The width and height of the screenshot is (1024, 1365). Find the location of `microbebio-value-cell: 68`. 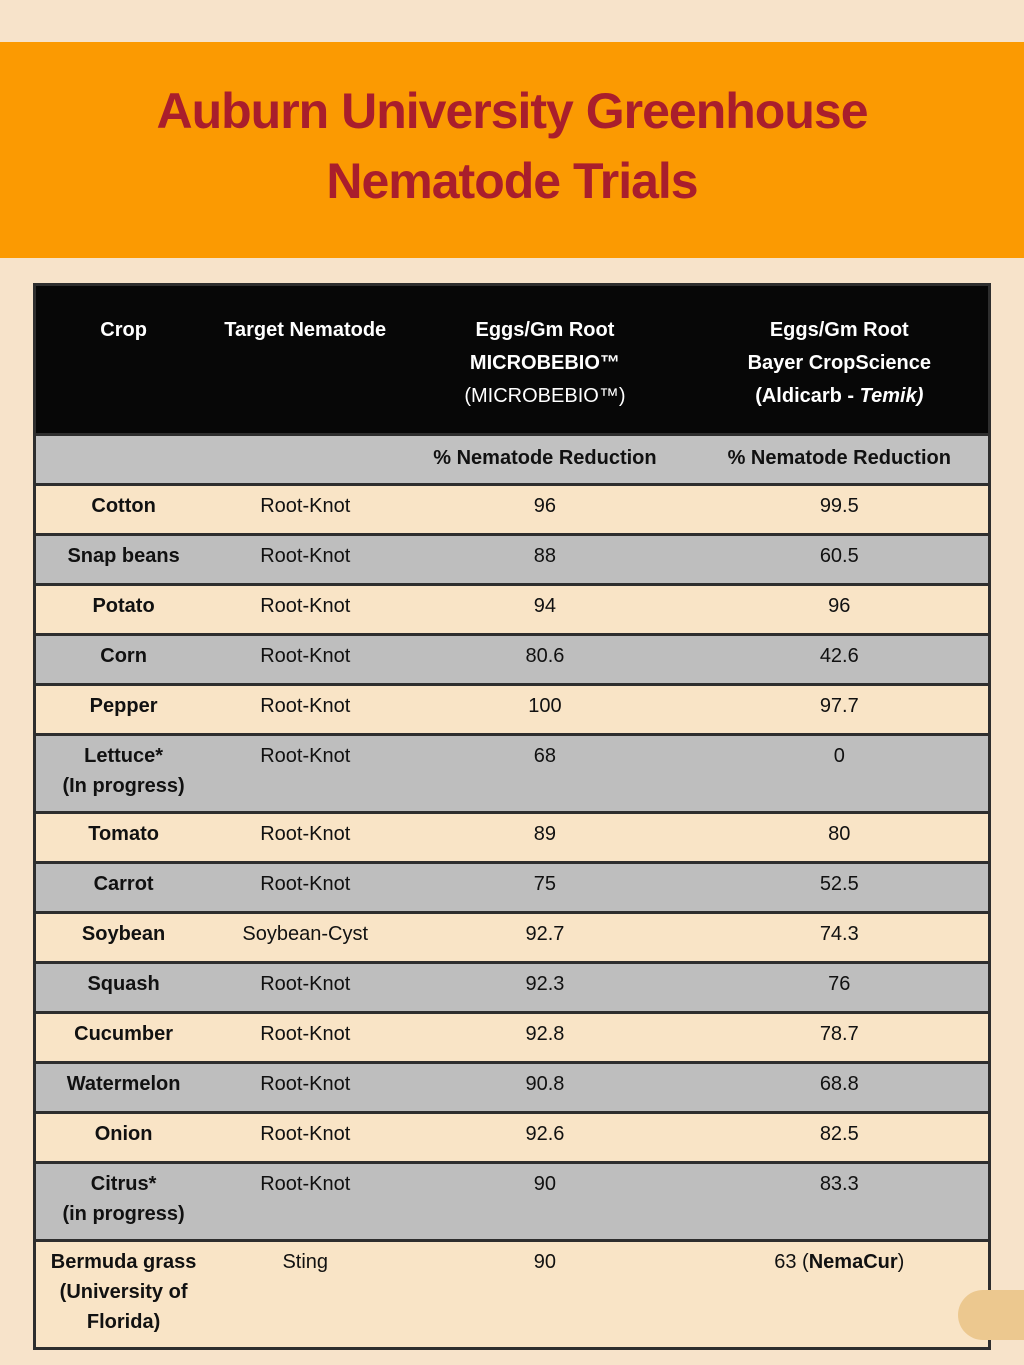

microbebio-value-cell: 68 is located at coordinates (545, 773).